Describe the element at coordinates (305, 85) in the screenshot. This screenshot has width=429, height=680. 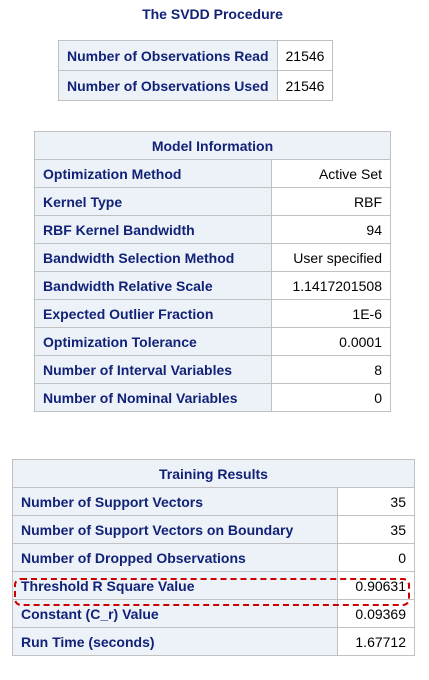
I see `observations-used-value: 21546` at that location.